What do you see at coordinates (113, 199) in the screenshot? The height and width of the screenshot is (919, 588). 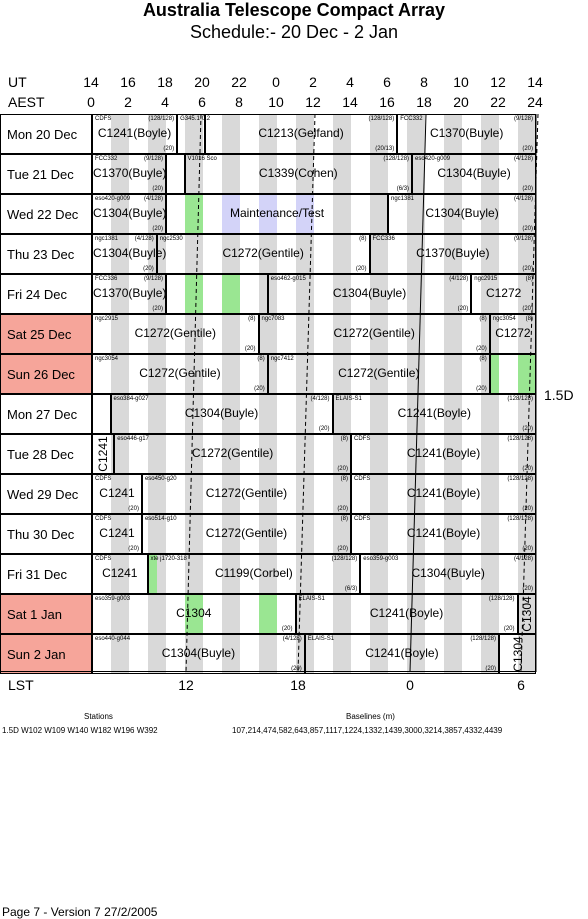 I see `source-label: eso420-g009` at bounding box center [113, 199].